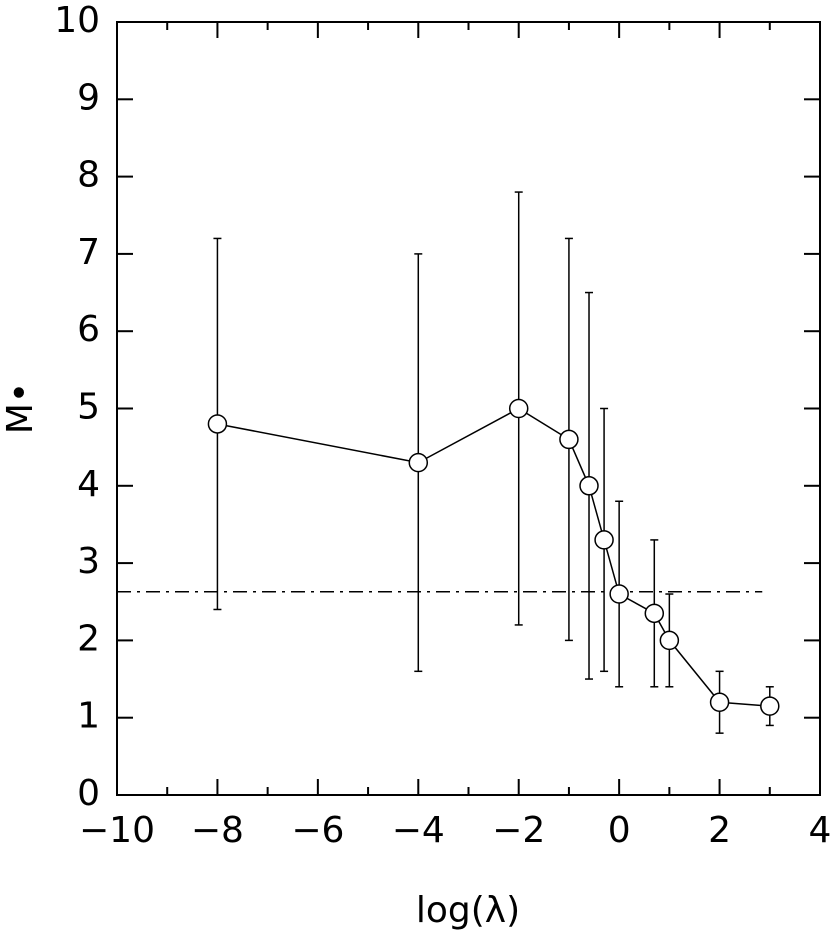 The width and height of the screenshot is (831, 936). Describe the element at coordinates (88, 638) in the screenshot. I see `y-tick-label: 2` at that location.